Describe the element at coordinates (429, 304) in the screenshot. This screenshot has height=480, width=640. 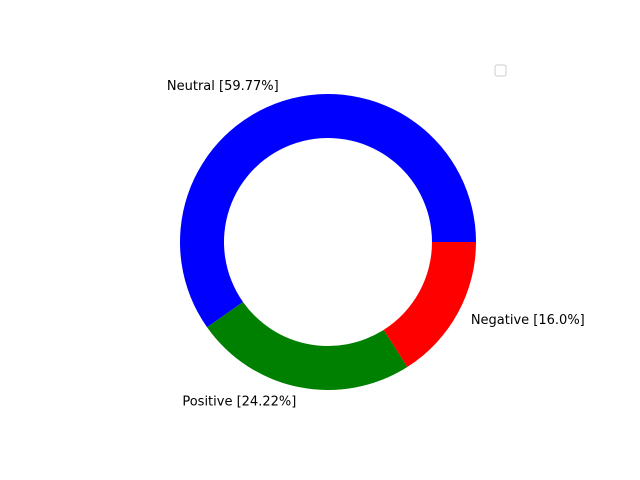
I see `slice-negative` at that location.